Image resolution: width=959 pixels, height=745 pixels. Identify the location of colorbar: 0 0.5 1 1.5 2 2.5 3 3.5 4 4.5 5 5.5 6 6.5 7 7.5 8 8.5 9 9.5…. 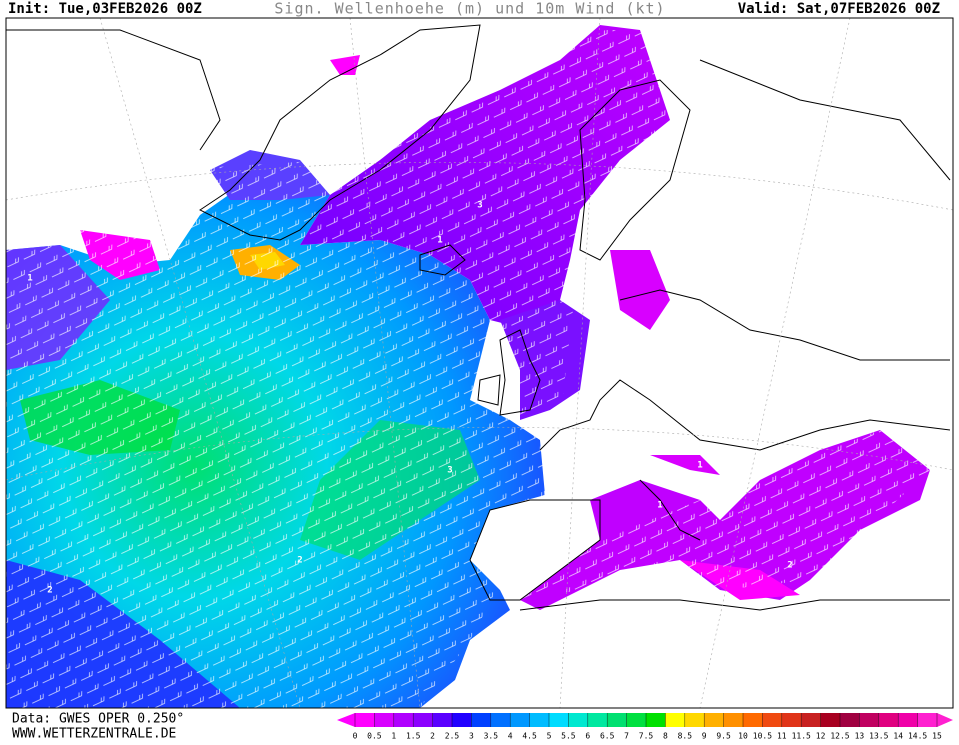
(645, 727).